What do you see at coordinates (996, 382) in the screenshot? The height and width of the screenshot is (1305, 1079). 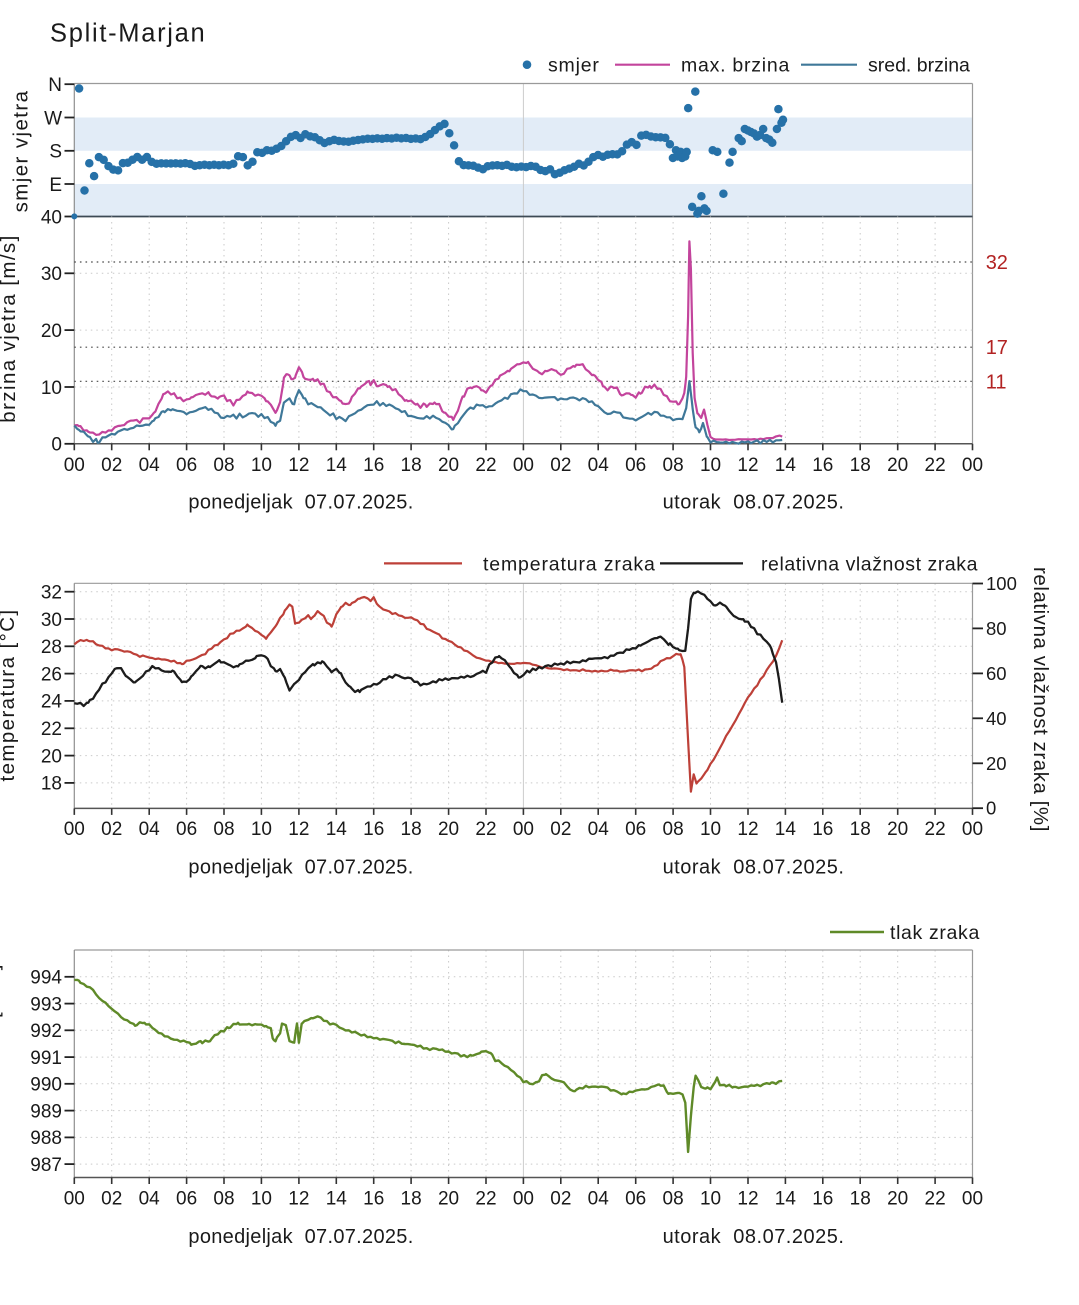 I see `svg-text: 11` at bounding box center [996, 382].